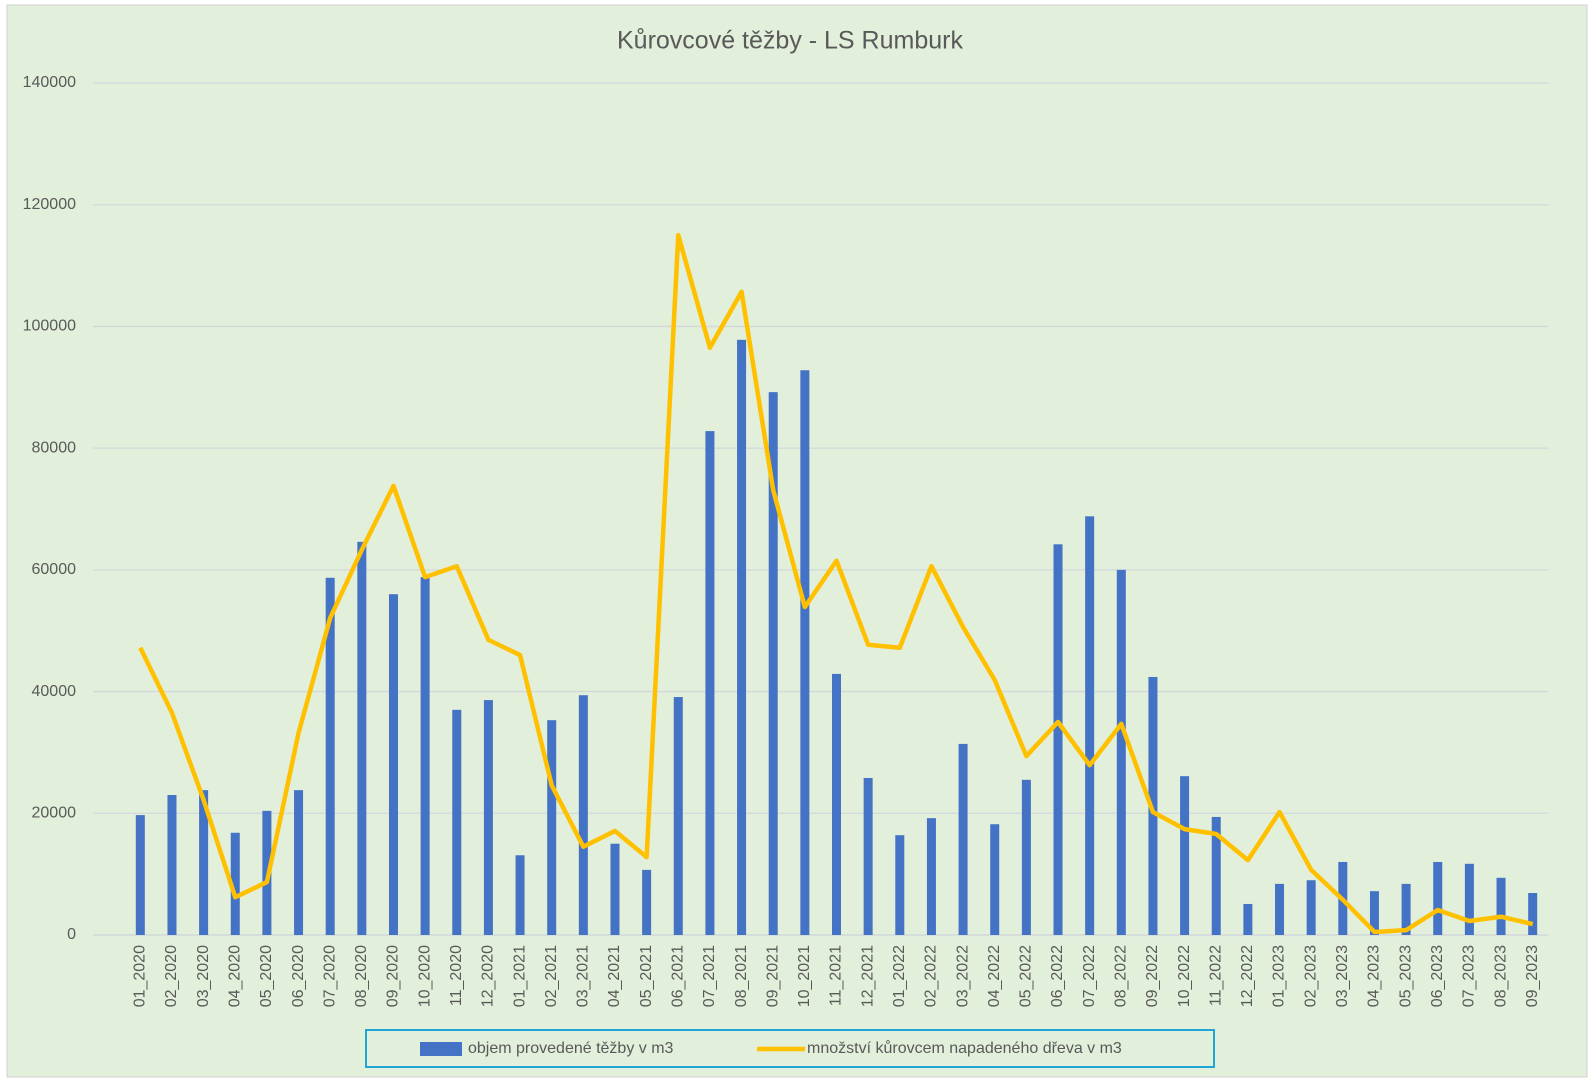 Image resolution: width=1589 pixels, height=1091 pixels. What do you see at coordinates (1310, 976) in the screenshot?
I see `x-tick-label: 02_2023` at bounding box center [1310, 976].